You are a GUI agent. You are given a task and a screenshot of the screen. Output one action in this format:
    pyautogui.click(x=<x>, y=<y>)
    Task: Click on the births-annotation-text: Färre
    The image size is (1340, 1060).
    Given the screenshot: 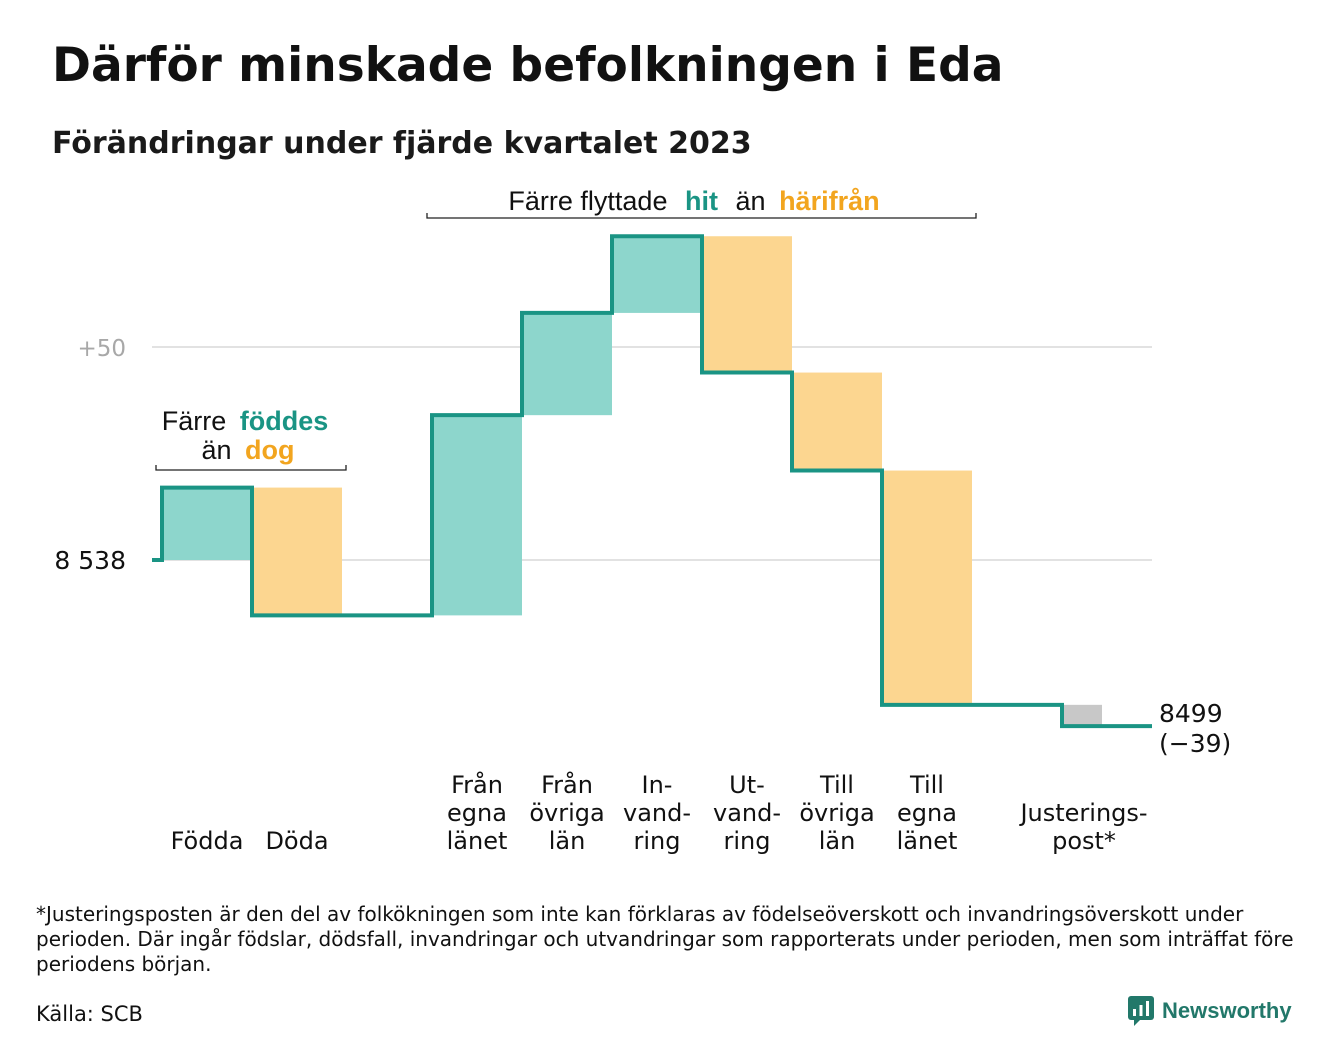 What is the action you would take?
    pyautogui.click(x=194, y=421)
    